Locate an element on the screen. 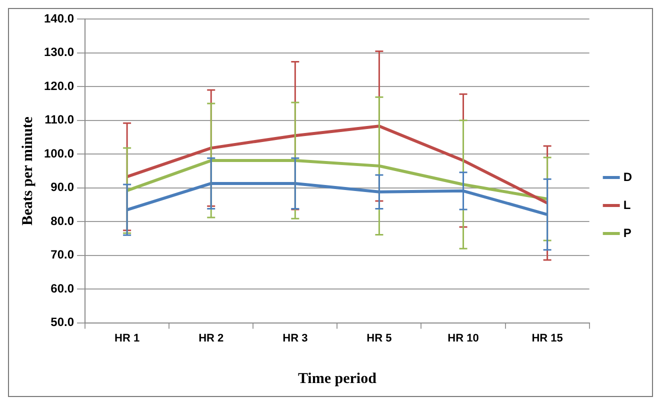 The height and width of the screenshot is (405, 661). x-tick-label: HR 2 is located at coordinates (211, 338).